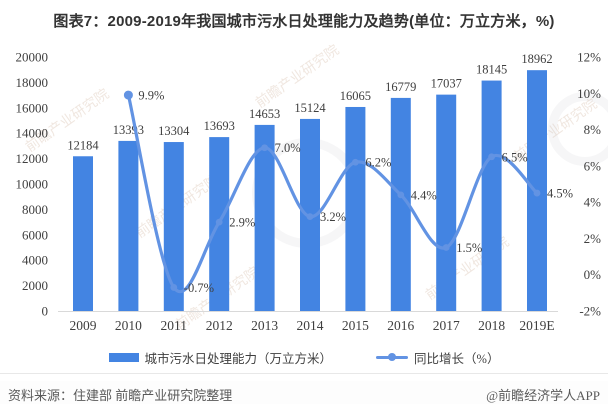  I want to click on right-axis-tick-label: 4%, so click(593, 202).